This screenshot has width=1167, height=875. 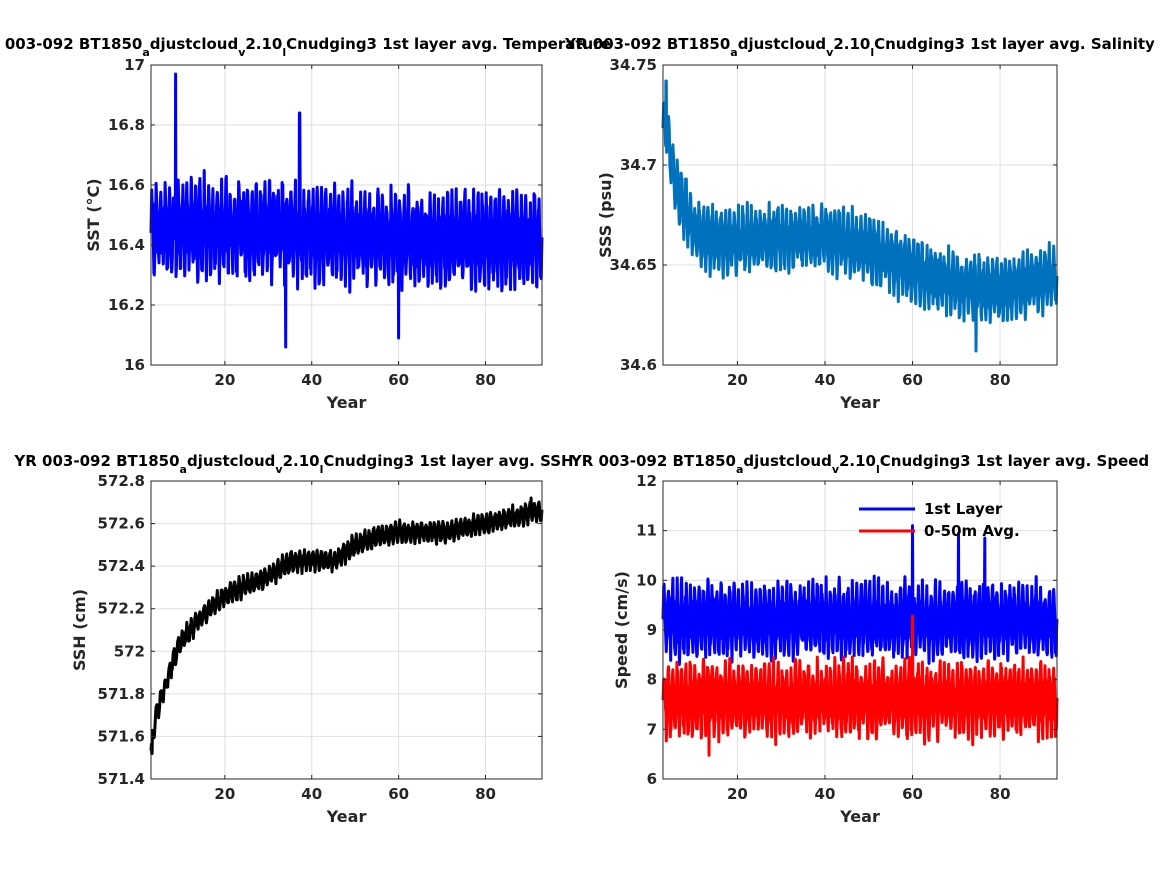 I want to click on y-tick-label: 9, so click(x=652, y=630).